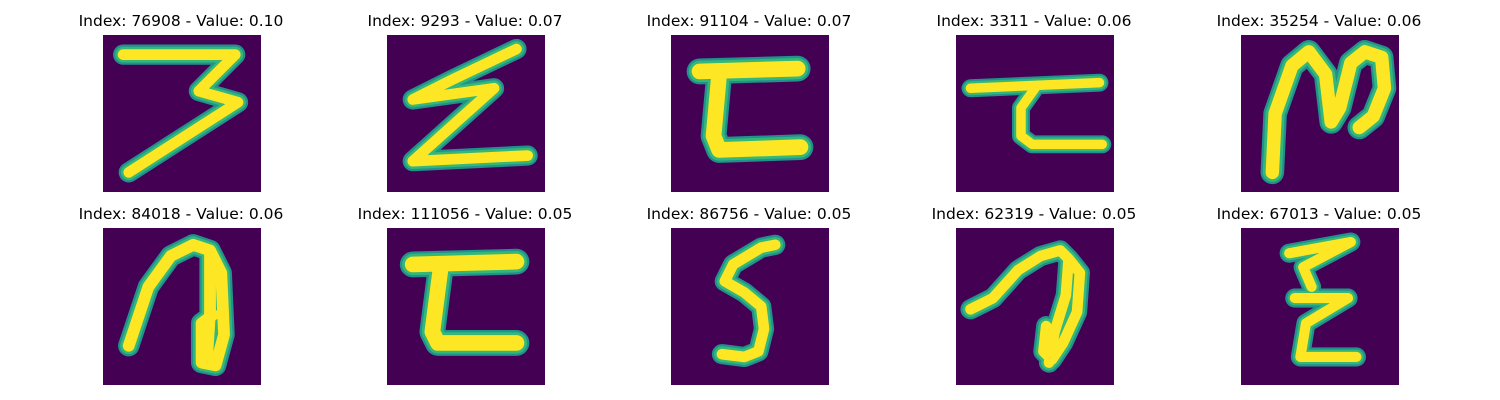 The width and height of the screenshot is (1500, 400). Describe the element at coordinates (1034, 21) in the screenshot. I see `panel-title: Index: 3311 - Value: 0.06` at that location.